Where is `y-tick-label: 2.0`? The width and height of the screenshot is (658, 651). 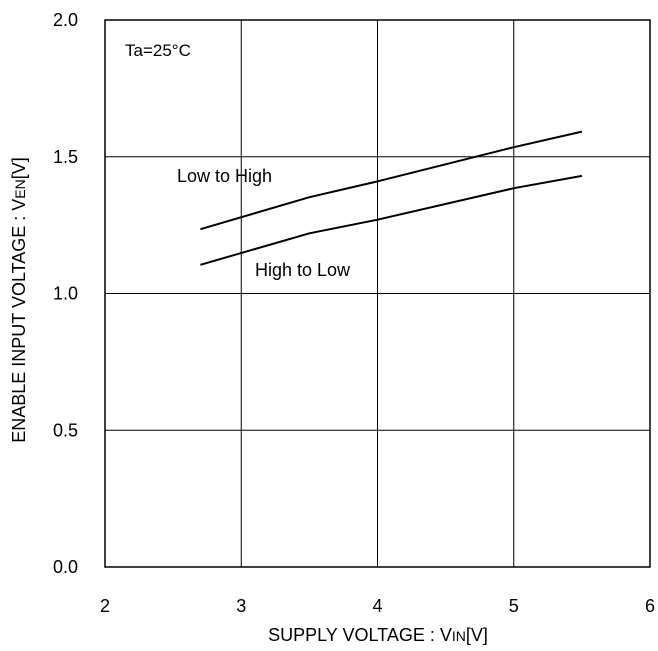
y-tick-label: 2.0 is located at coordinates (65, 20).